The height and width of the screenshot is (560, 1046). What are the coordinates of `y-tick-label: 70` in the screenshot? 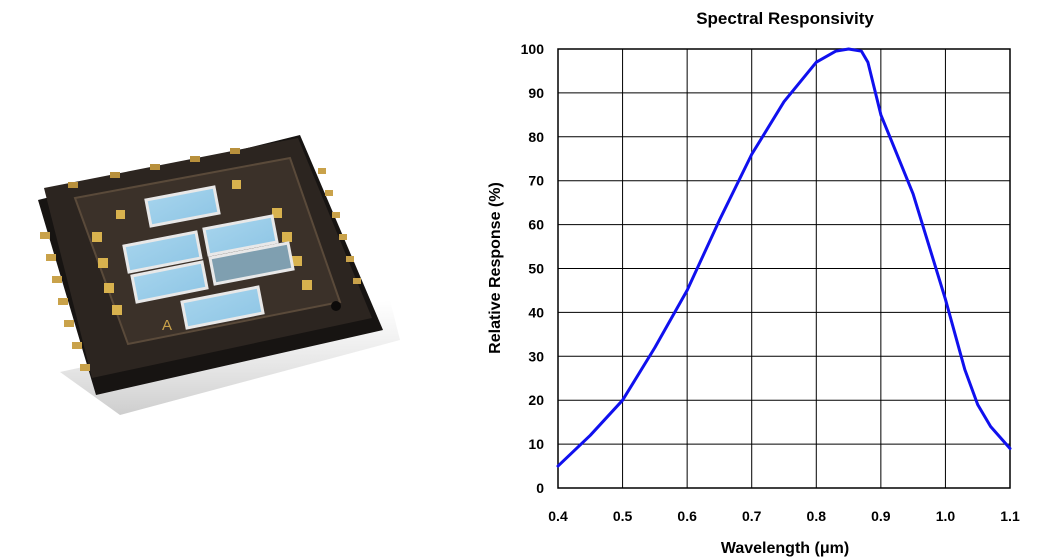 It's located at (536, 181).